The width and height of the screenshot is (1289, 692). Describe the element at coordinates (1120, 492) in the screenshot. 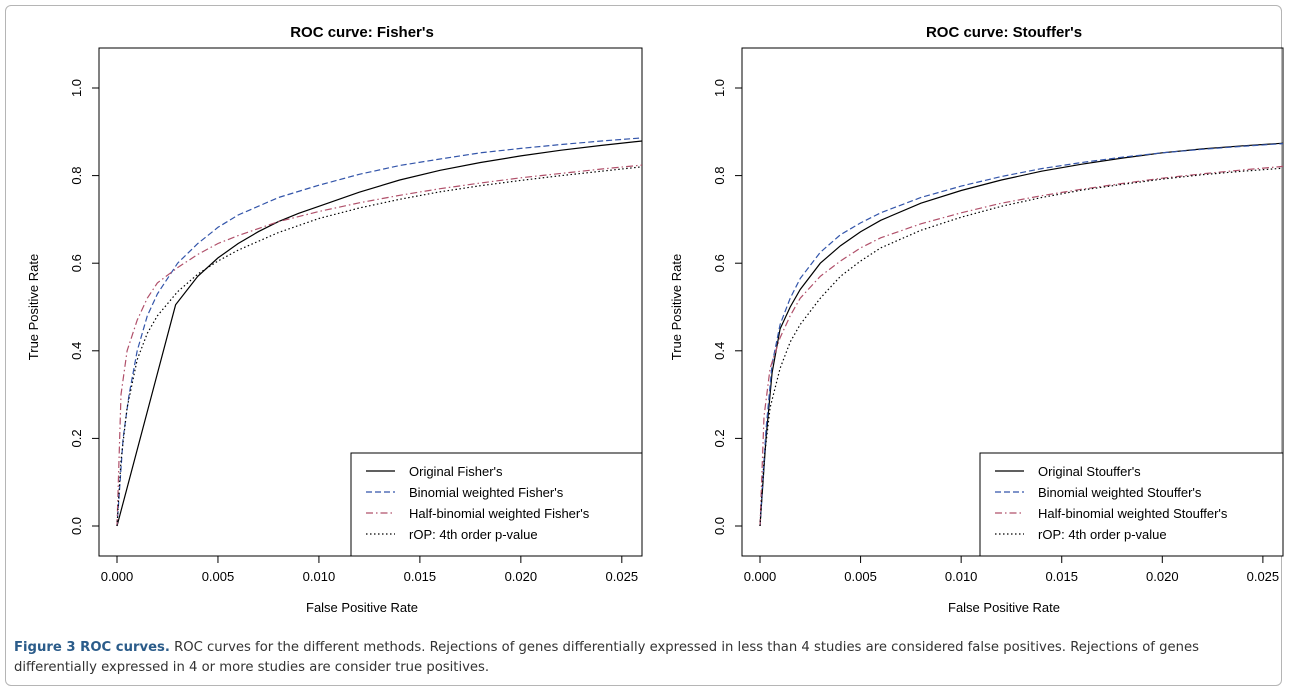

I see `legend-label: Binomial weighted Stouffer's` at that location.